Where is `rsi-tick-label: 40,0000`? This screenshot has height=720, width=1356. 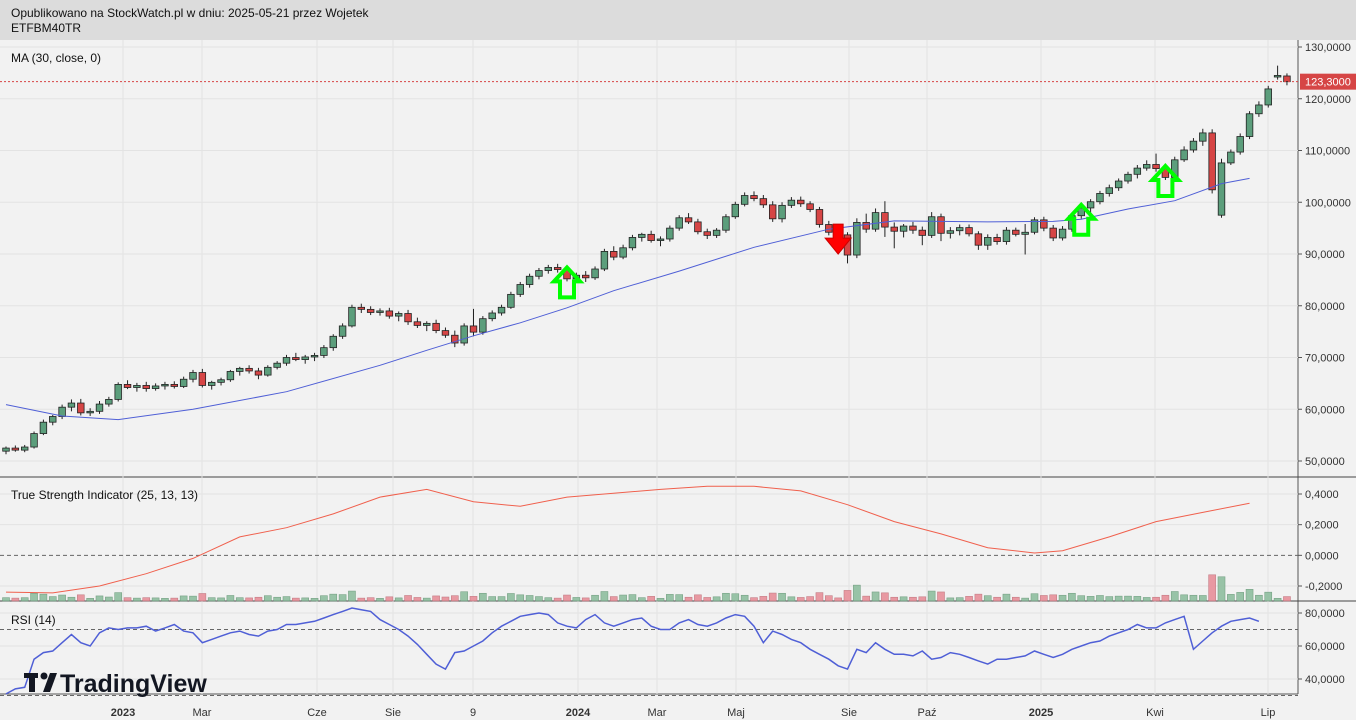
rsi-tick-label: 40,0000 is located at coordinates (1325, 680).